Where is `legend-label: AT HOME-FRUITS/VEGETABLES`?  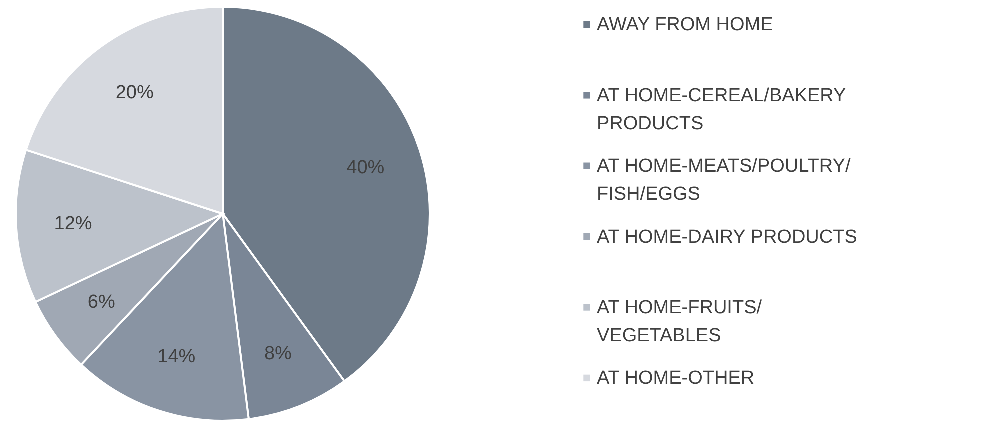 legend-label: AT HOME-FRUITS/VEGETABLES is located at coordinates (680, 322).